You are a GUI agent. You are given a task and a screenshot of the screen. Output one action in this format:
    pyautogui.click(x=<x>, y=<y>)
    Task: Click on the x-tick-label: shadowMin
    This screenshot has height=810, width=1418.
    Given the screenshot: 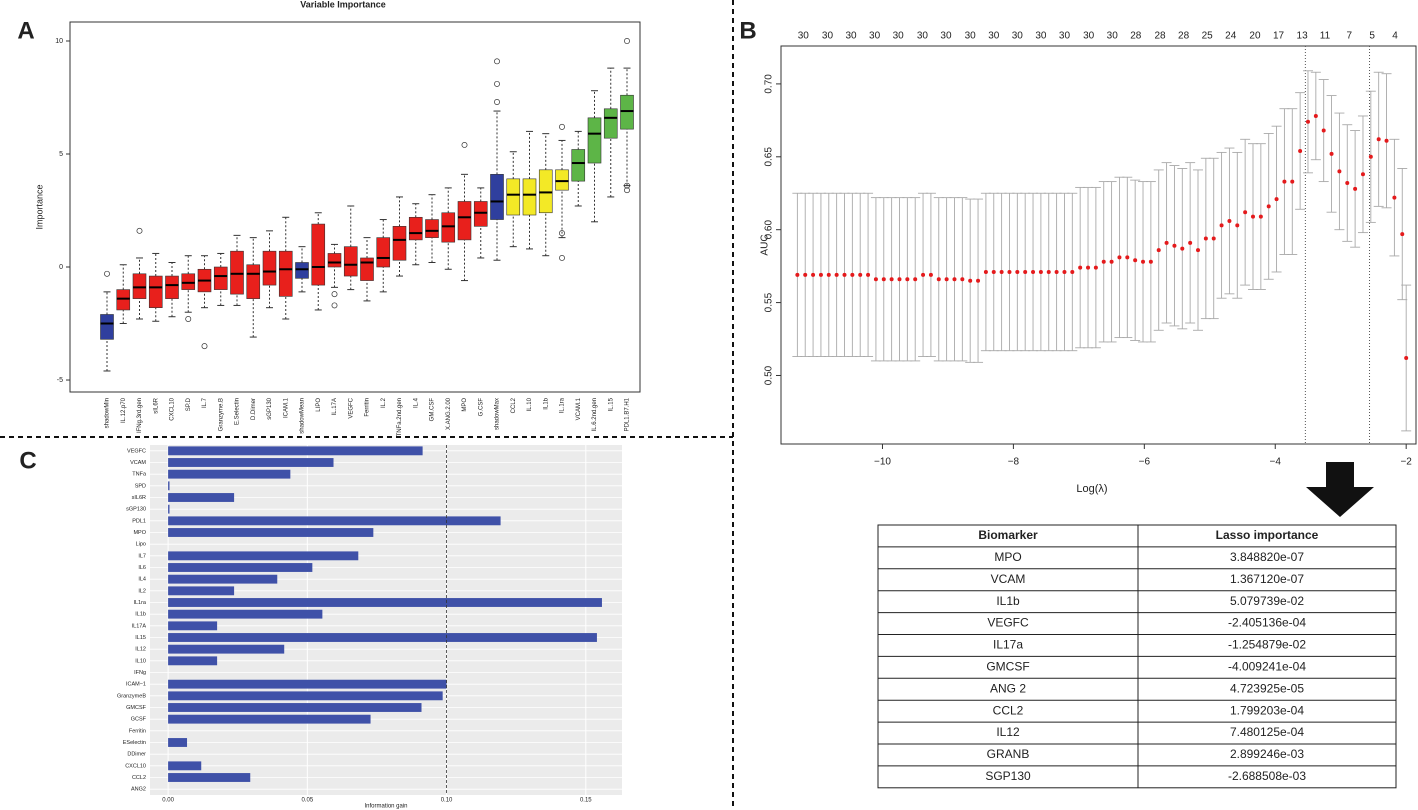 What is the action you would take?
    pyautogui.click(x=108, y=413)
    